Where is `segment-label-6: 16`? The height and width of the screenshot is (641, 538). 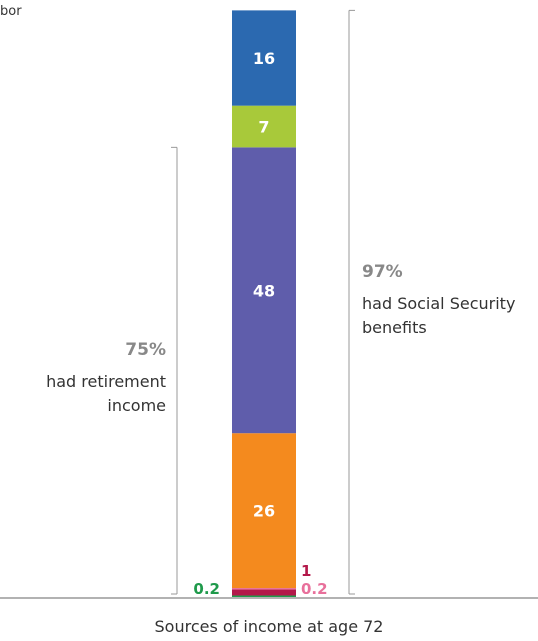
segment-label-6: 16 is located at coordinates (264, 58).